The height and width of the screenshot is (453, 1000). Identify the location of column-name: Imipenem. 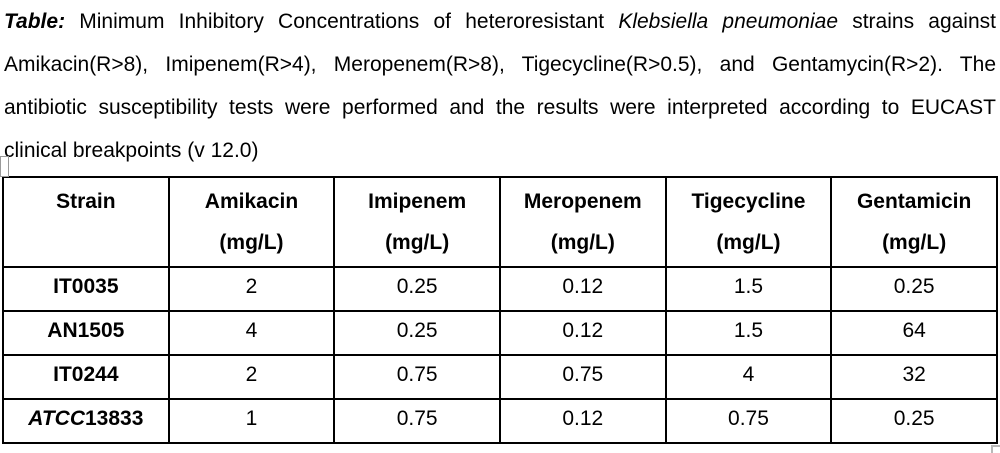
(417, 201).